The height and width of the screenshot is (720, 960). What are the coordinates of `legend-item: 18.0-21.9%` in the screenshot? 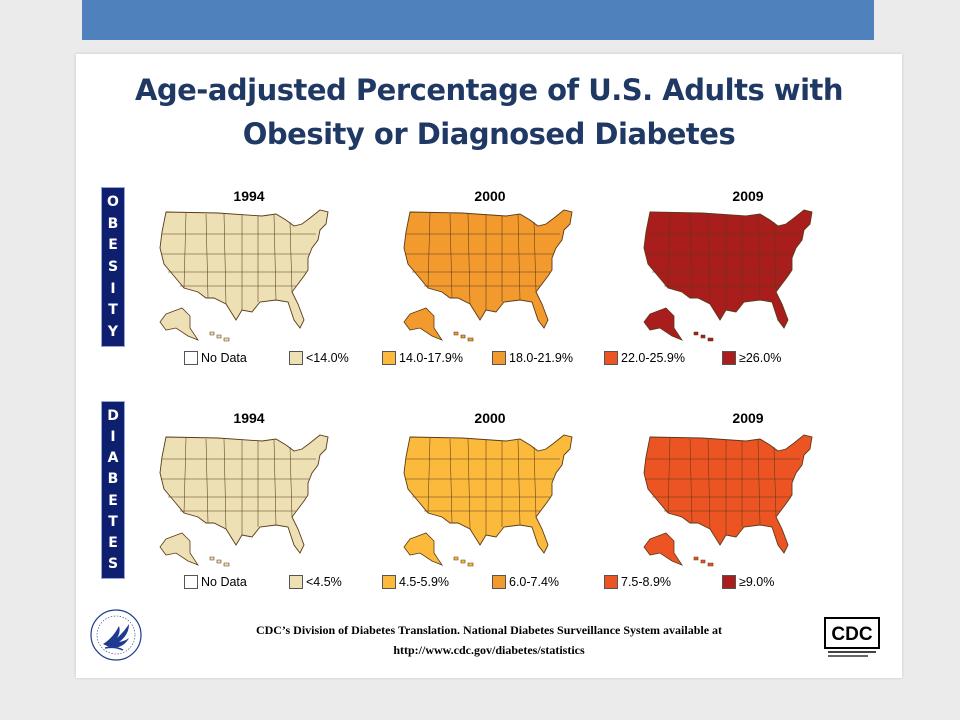 It's located at (532, 358).